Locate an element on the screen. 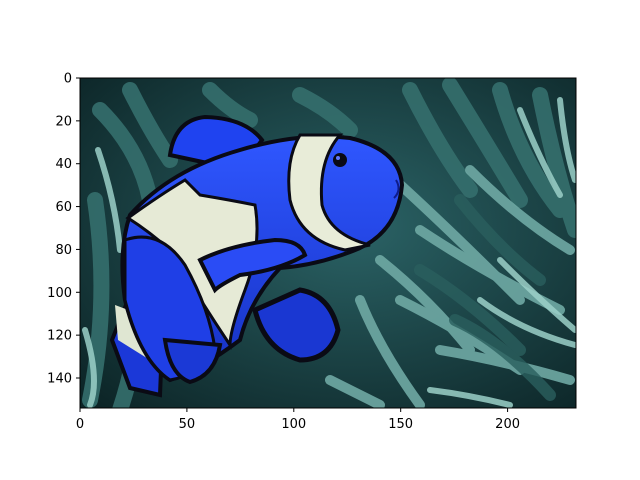 Image resolution: width=640 pixels, height=480 pixels. y-tick-label: 140 is located at coordinates (59, 379).